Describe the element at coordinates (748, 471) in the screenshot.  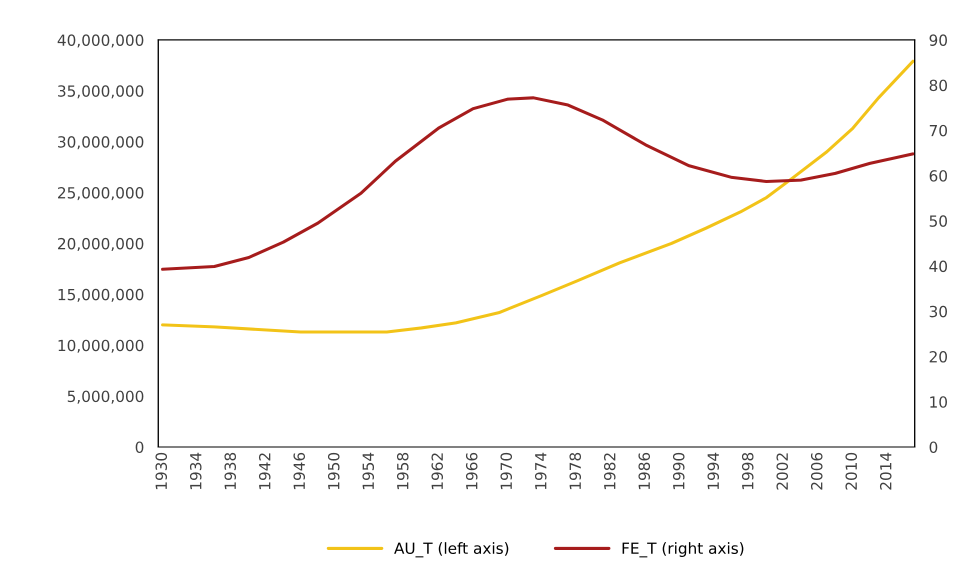
I see `x-tick-label: 1998` at that location.